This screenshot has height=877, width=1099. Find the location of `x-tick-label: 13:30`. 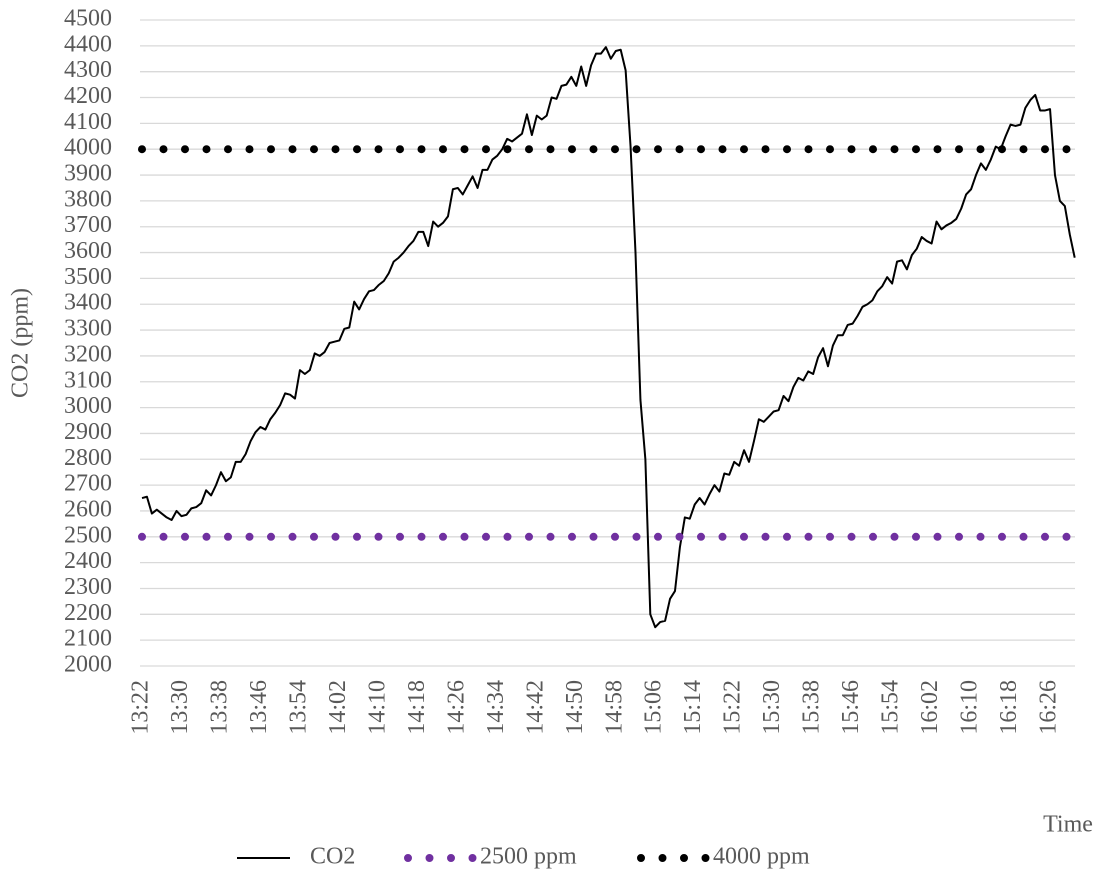

x-tick-label: 13:30 is located at coordinates (180, 707).